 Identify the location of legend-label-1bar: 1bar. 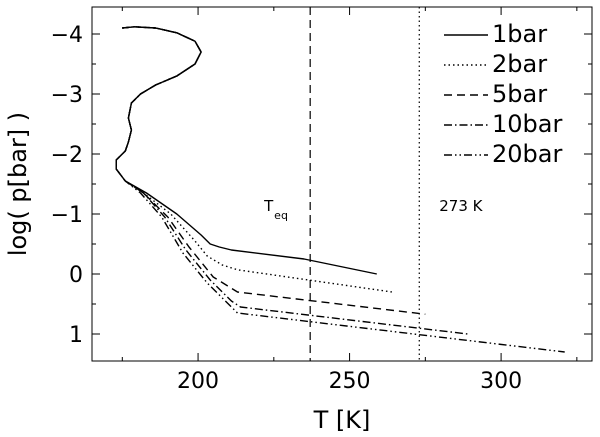
(519, 34).